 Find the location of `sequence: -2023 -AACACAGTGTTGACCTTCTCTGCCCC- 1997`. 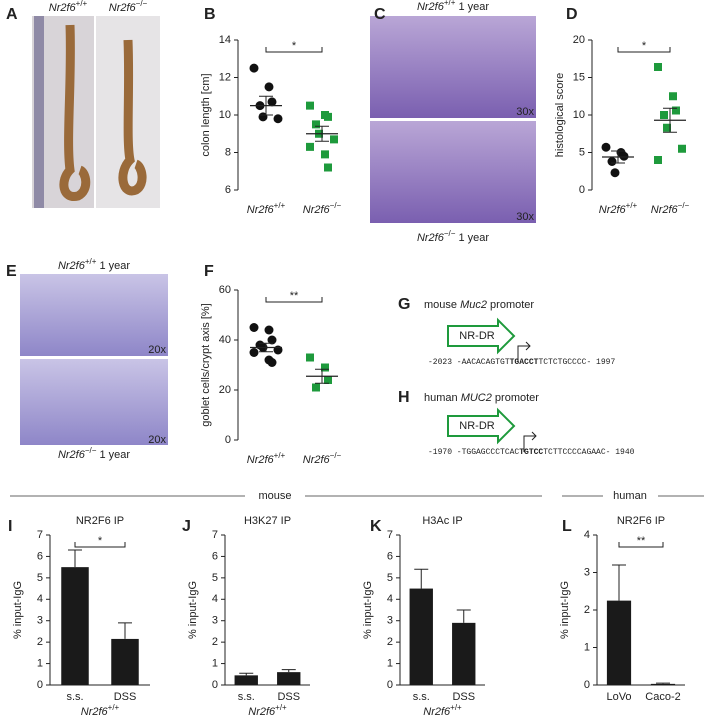

sequence: -2023 -AACACAGTGTTGACCTTCTCTGCCCC- 1997 is located at coordinates (521, 362).